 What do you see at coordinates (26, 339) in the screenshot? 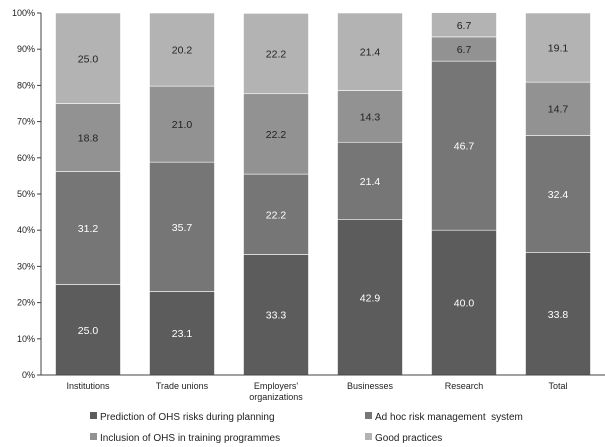
I see `y-tick-label: 10%` at bounding box center [26, 339].